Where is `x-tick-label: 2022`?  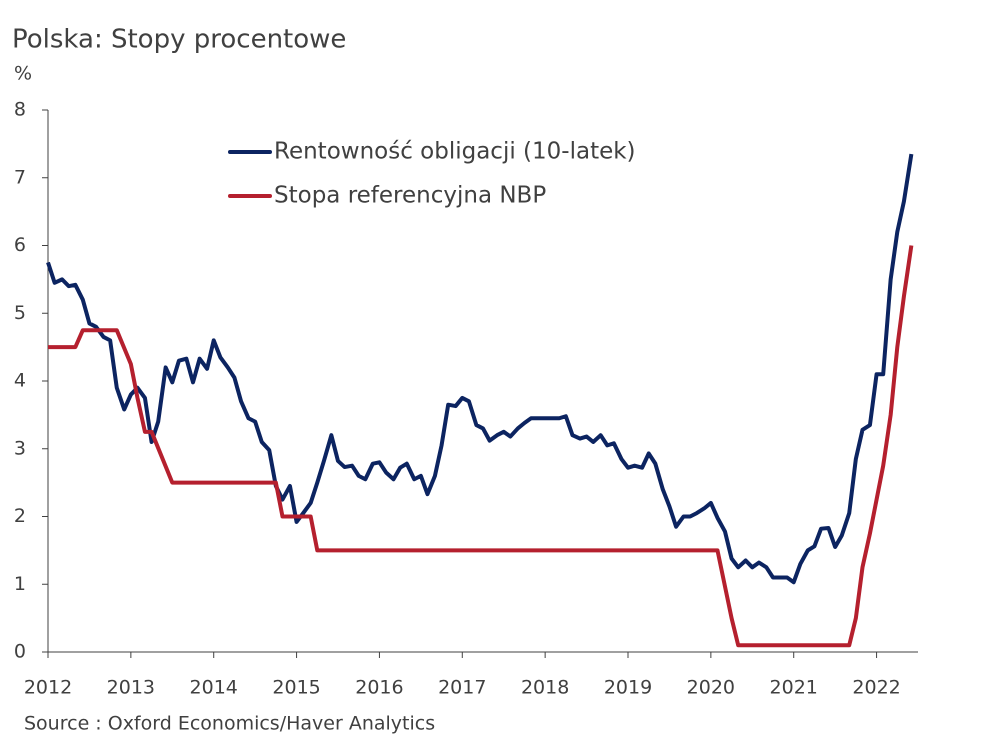 x-tick-label: 2022 is located at coordinates (876, 688).